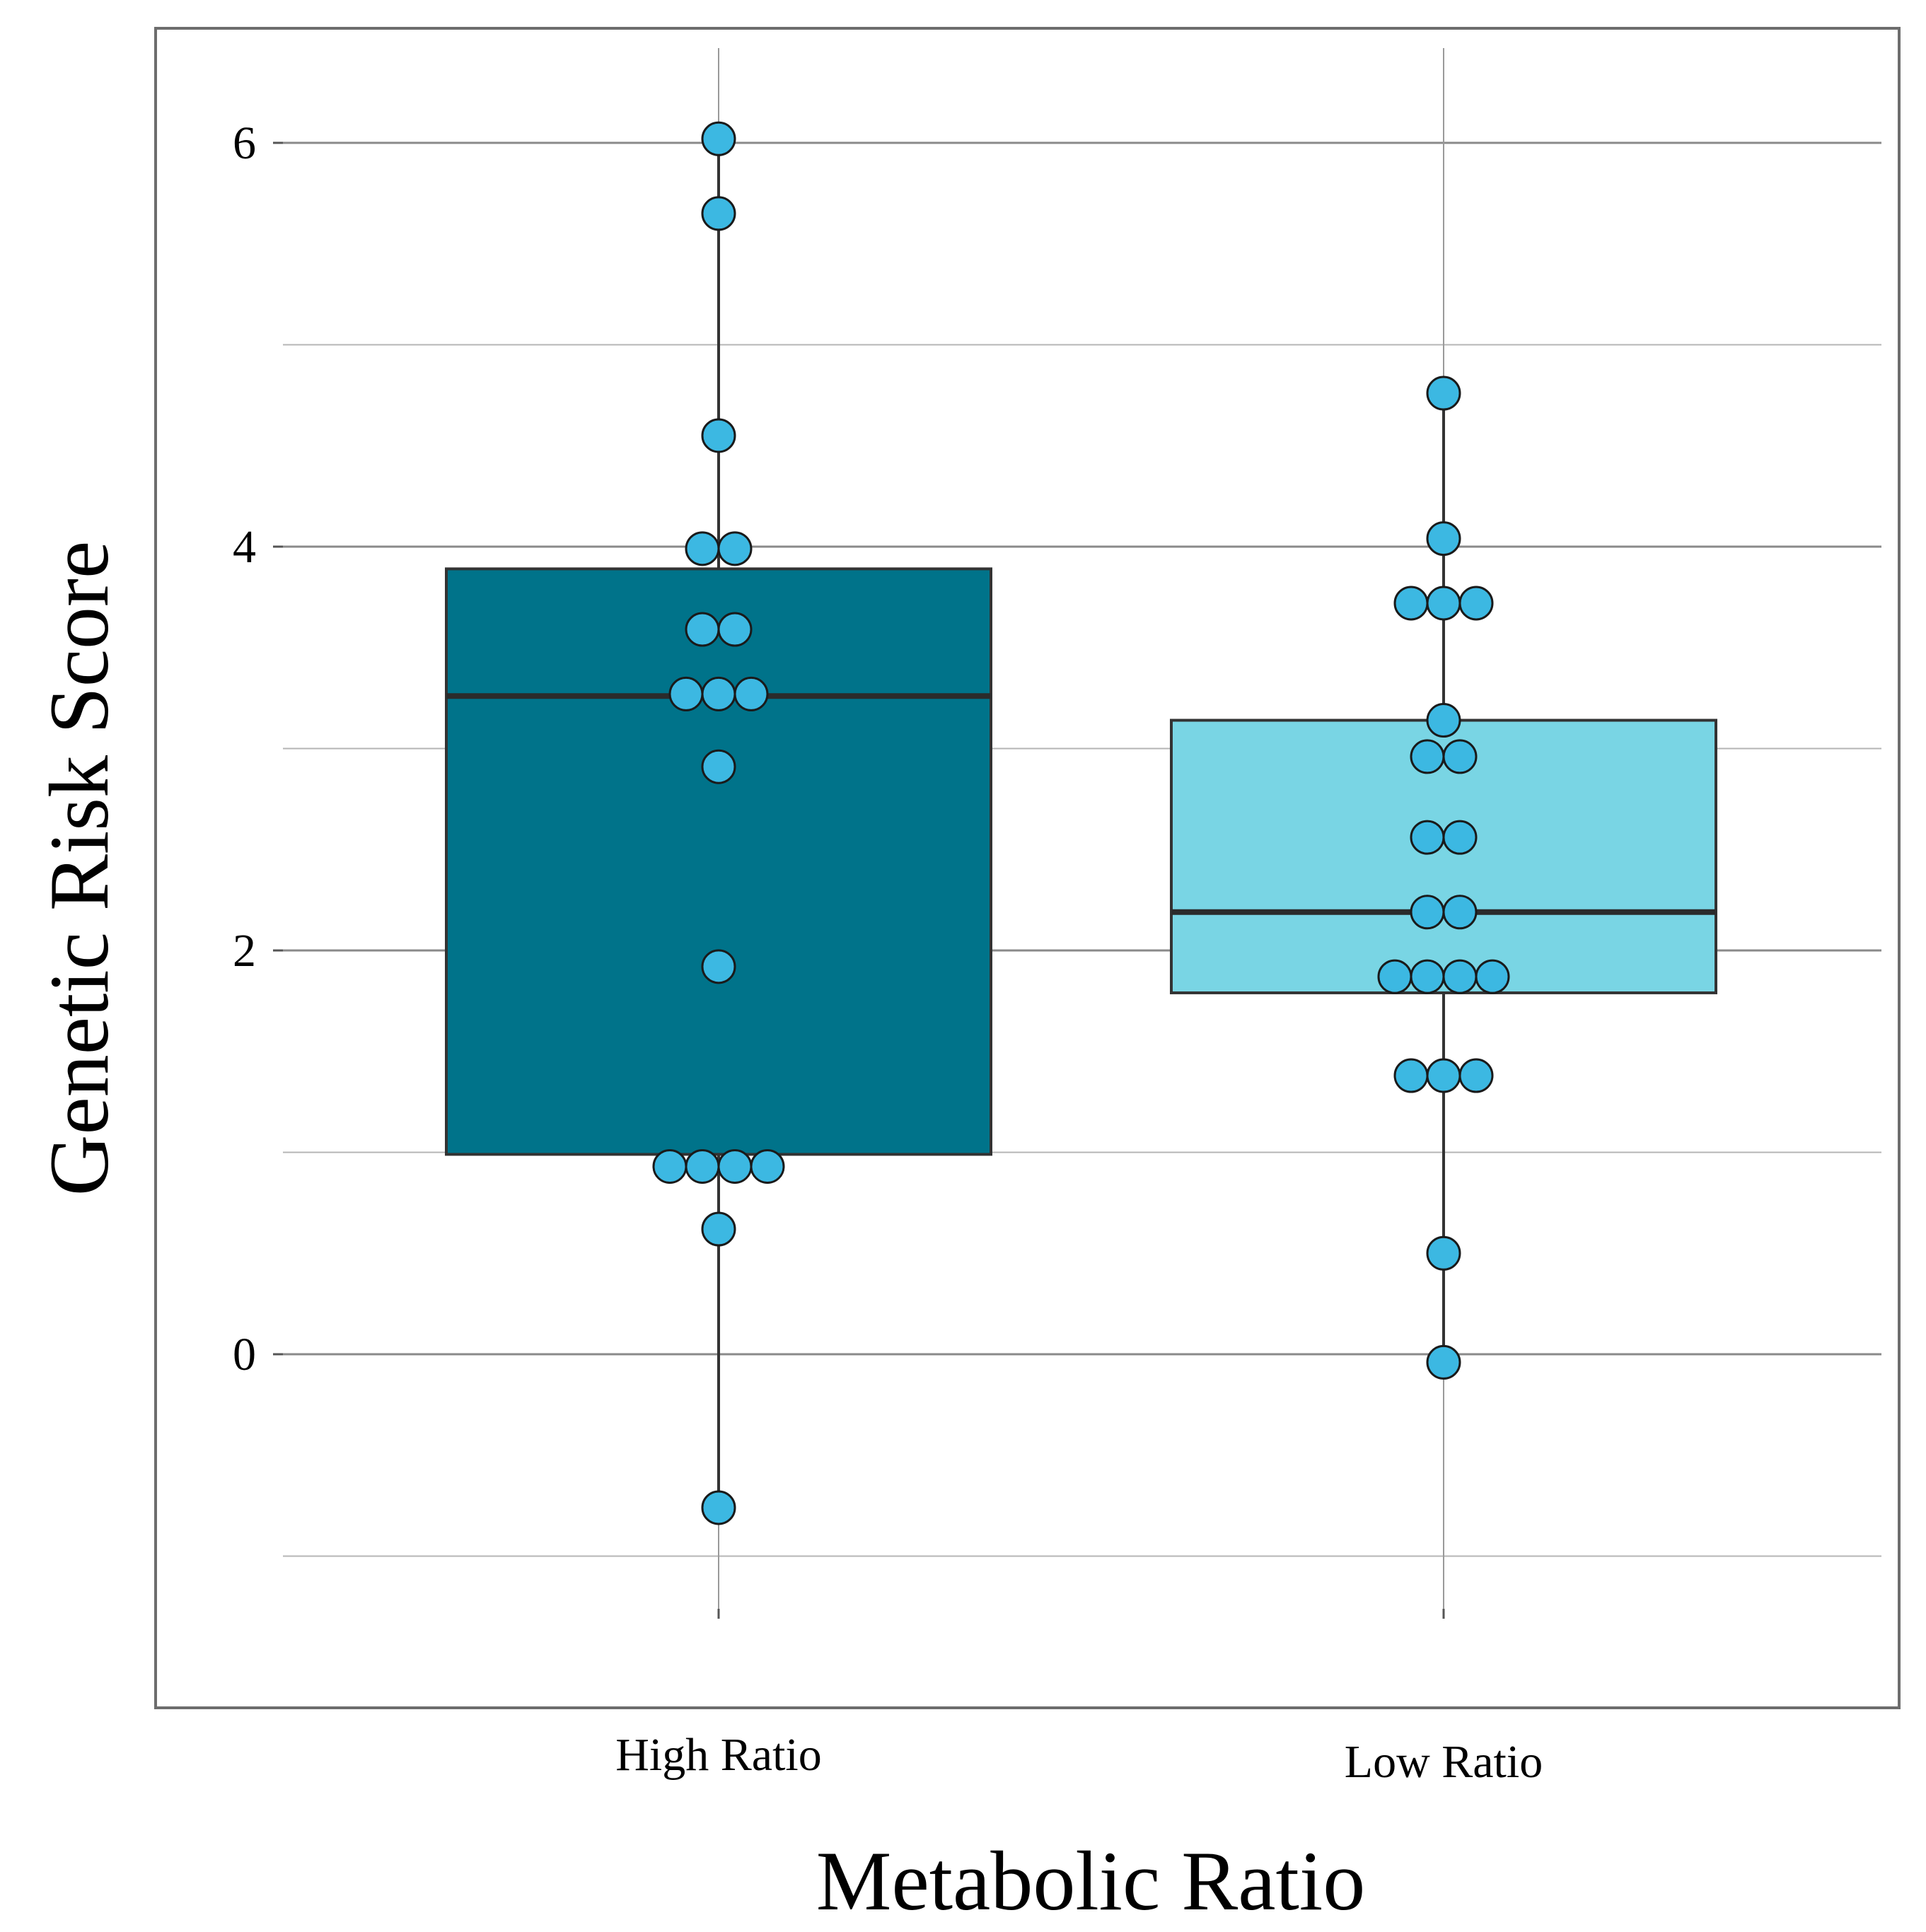 This screenshot has height=1932, width=1926. What do you see at coordinates (79, 868) in the screenshot?
I see `y-axis-title: Genetic Risk Score` at bounding box center [79, 868].